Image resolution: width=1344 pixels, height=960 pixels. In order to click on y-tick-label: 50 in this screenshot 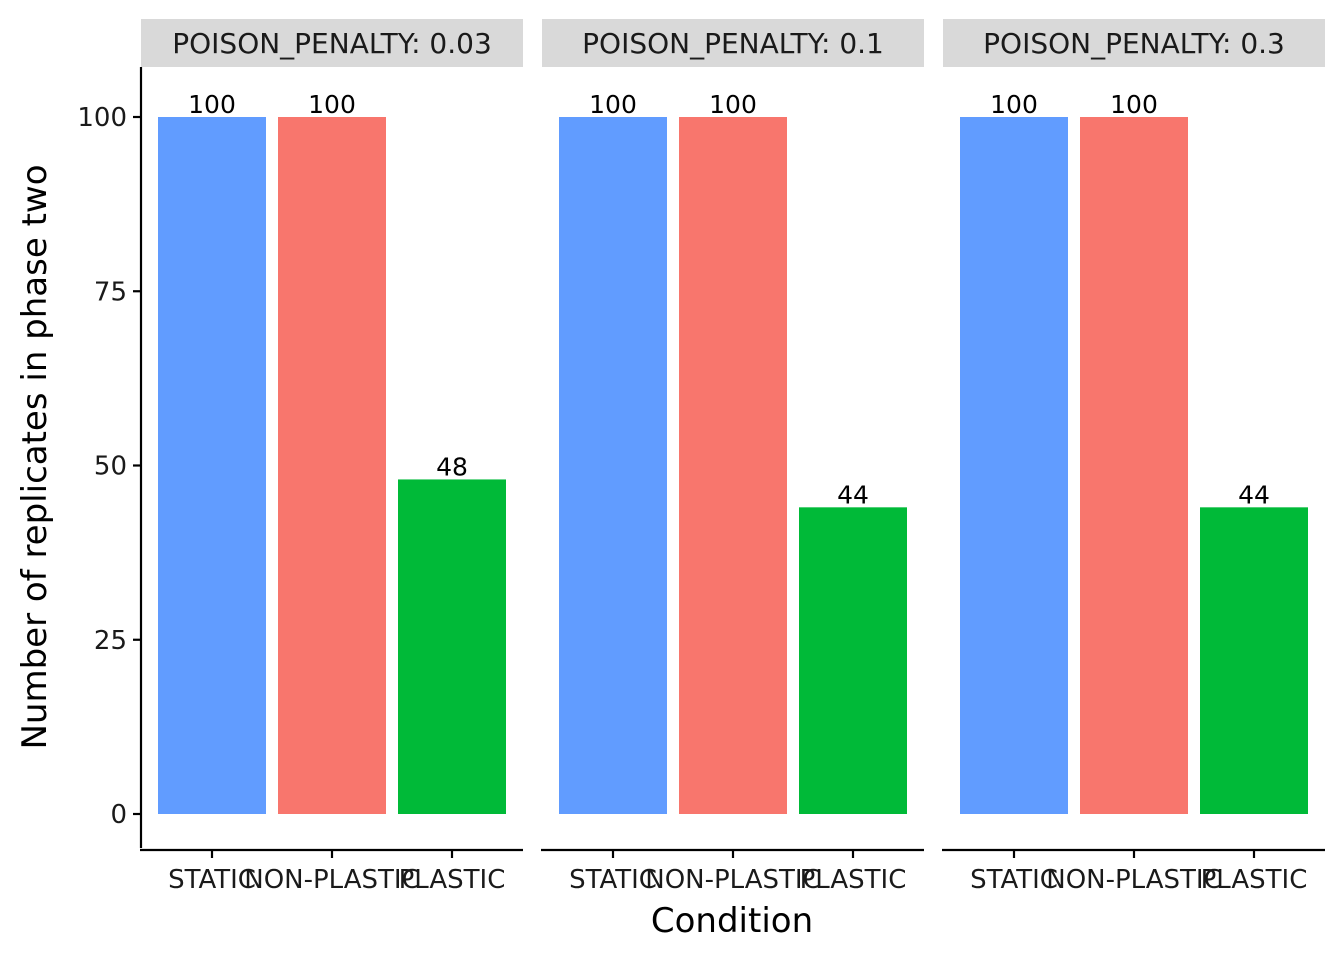, I will do `click(110, 467)`.